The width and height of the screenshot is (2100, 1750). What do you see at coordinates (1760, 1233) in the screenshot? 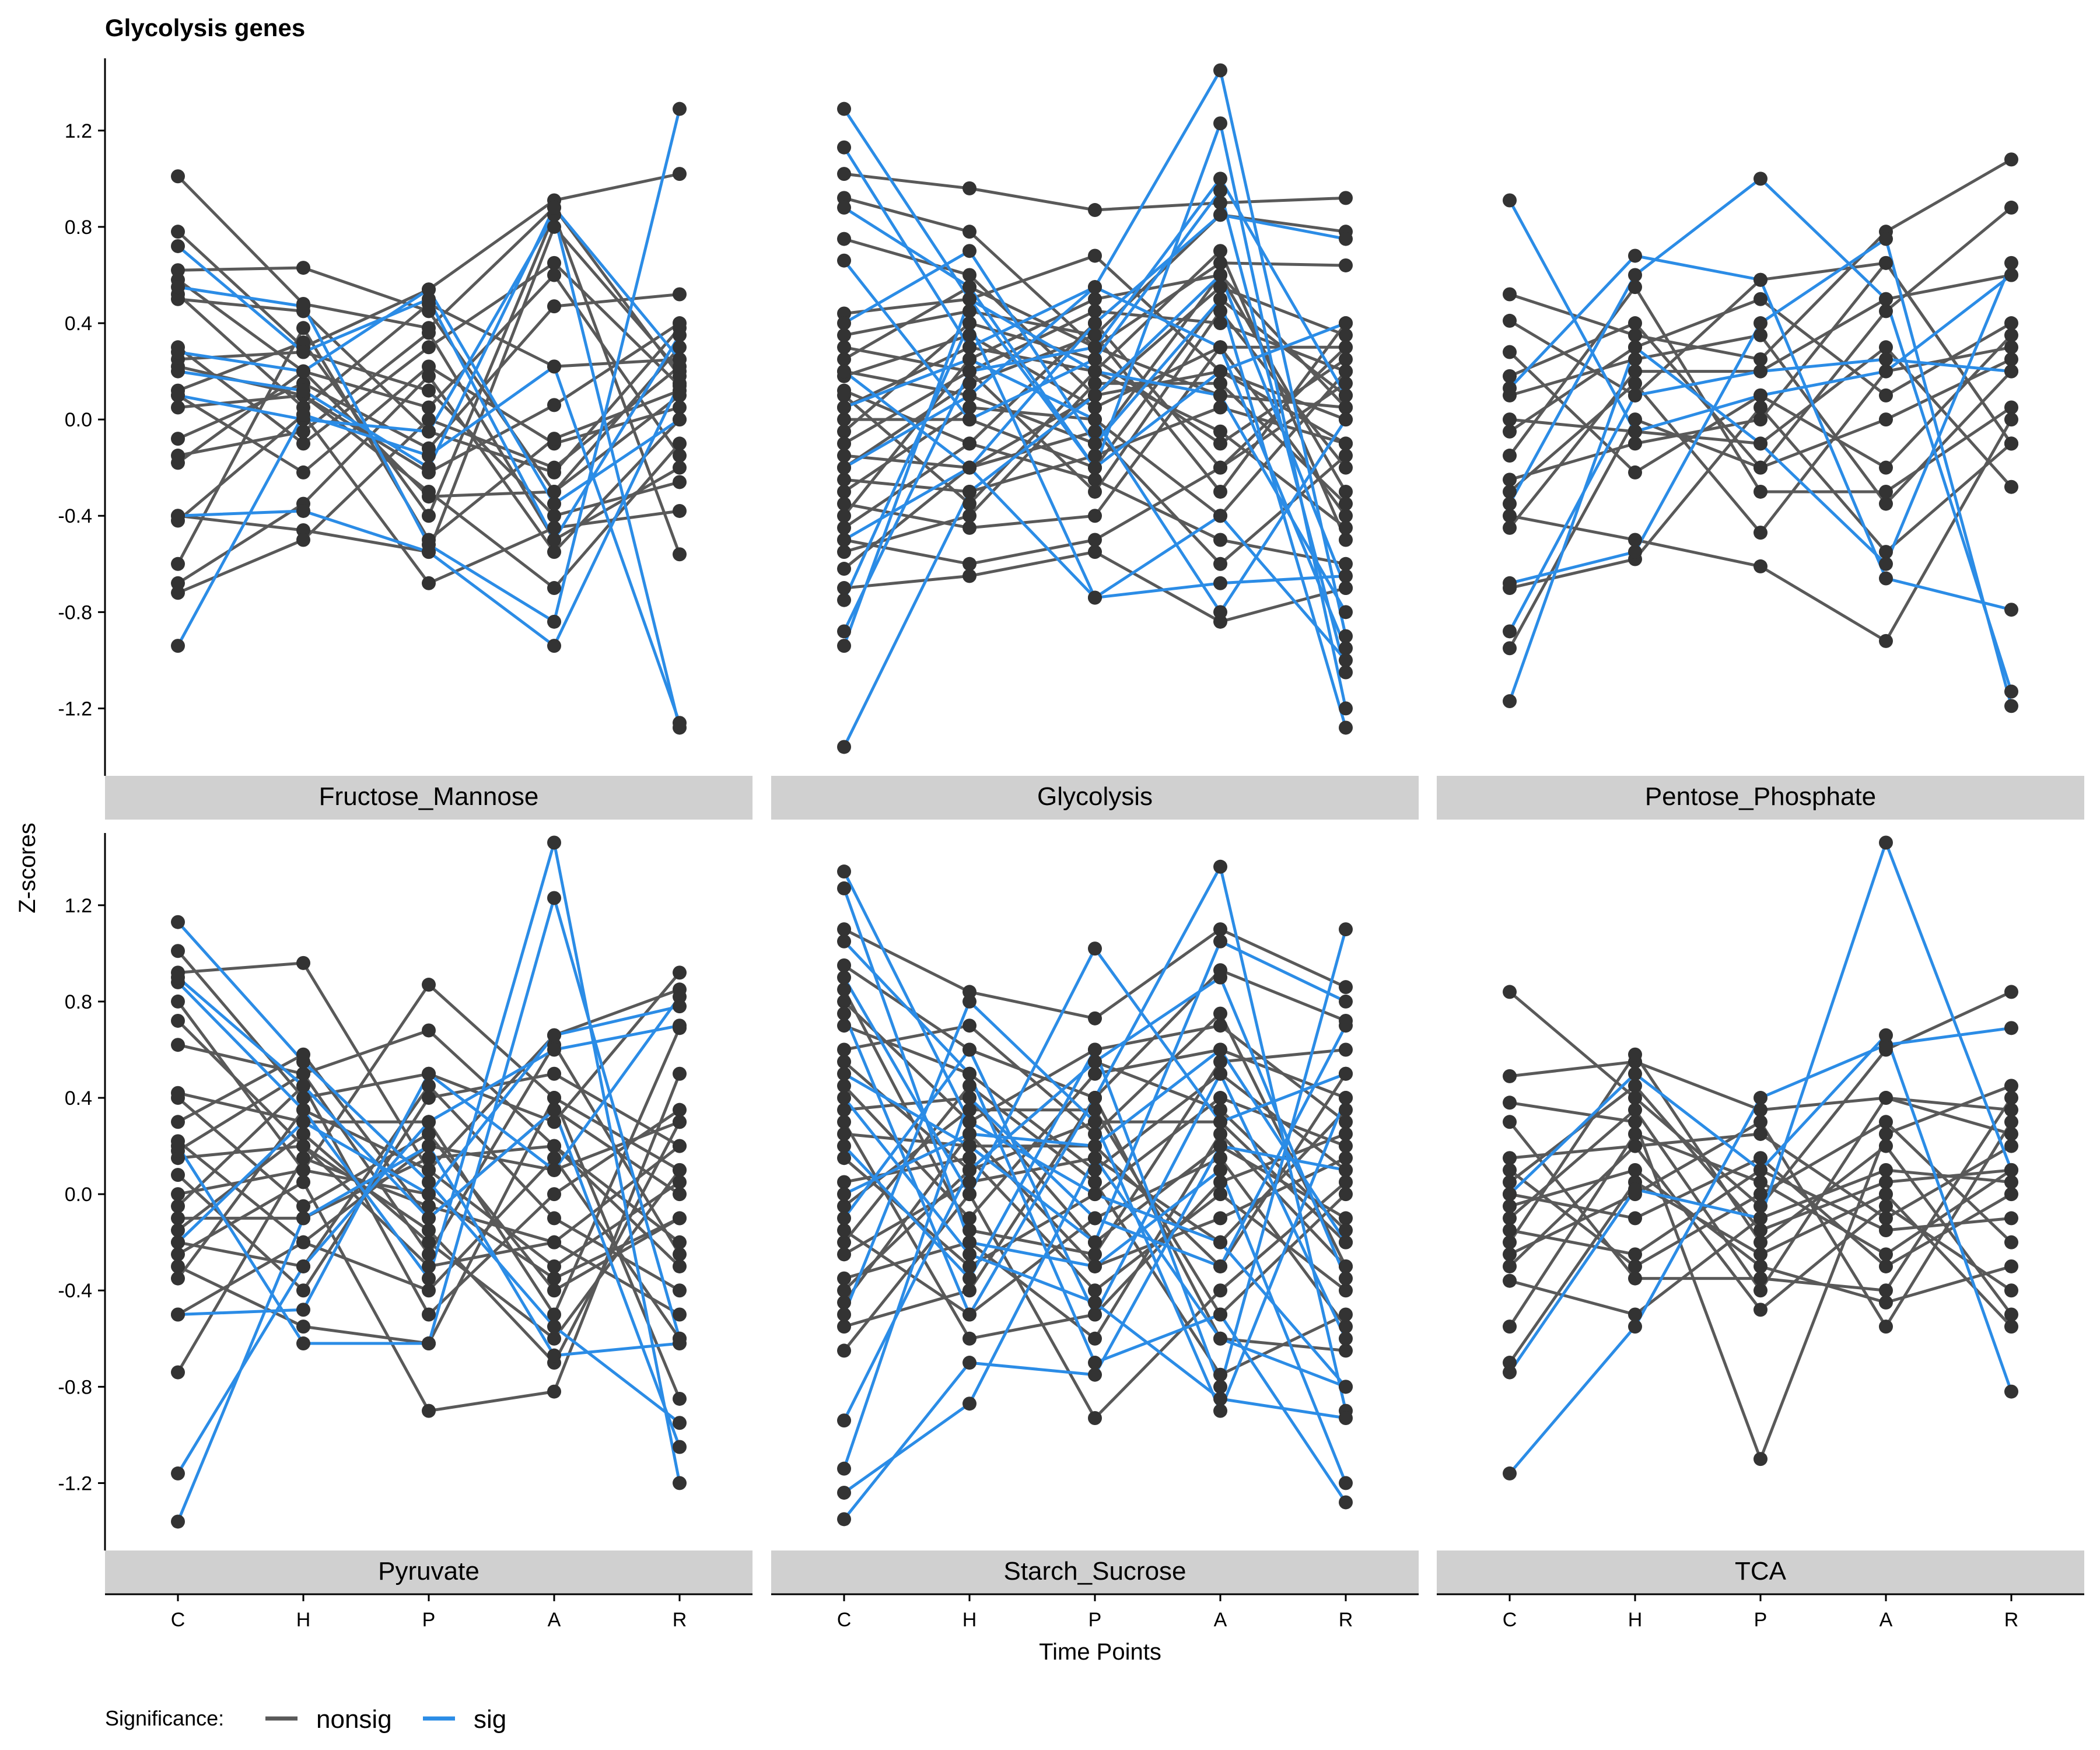
I see `facet-panel-tca: TCA C H P A R` at bounding box center [1760, 1233].